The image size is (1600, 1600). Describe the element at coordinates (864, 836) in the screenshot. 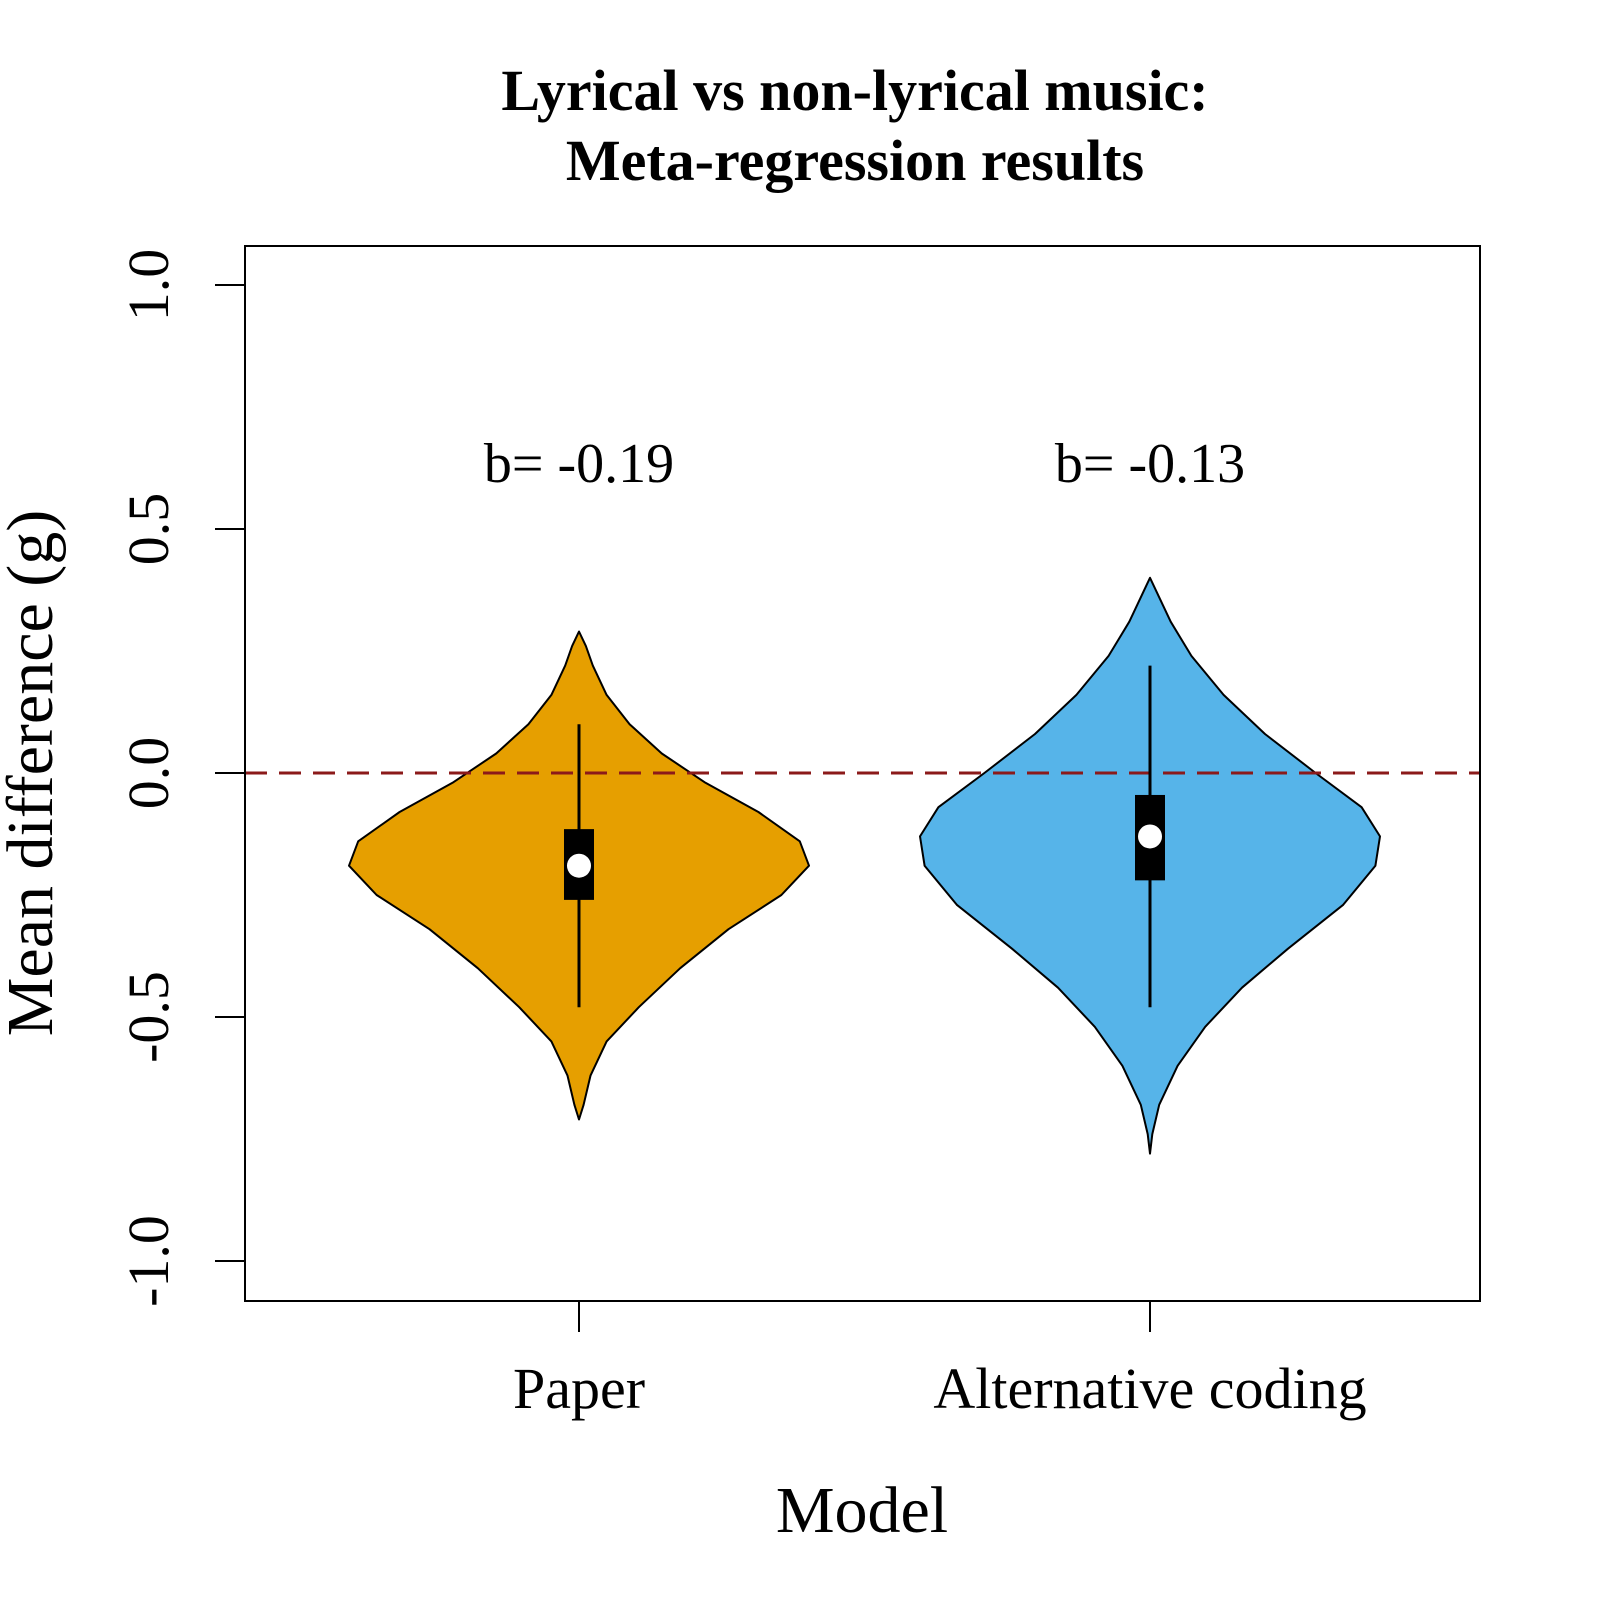

I see `box-group` at that location.